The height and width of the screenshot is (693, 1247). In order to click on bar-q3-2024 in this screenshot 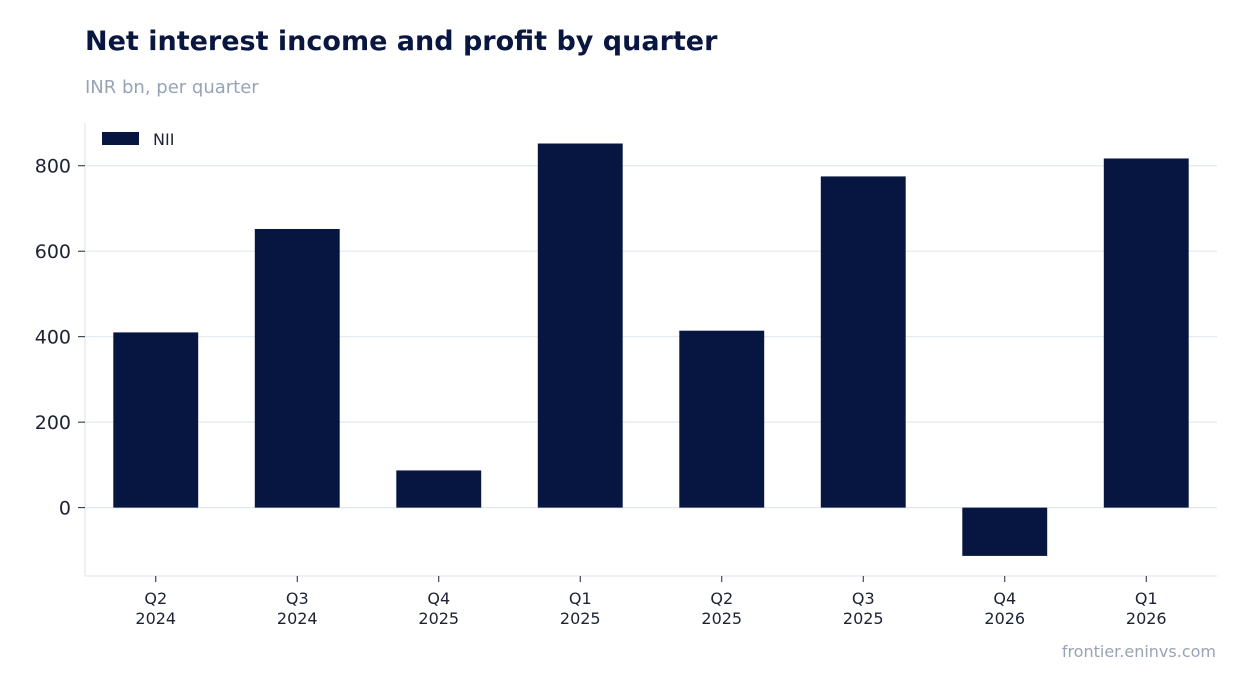, I will do `click(297, 368)`.